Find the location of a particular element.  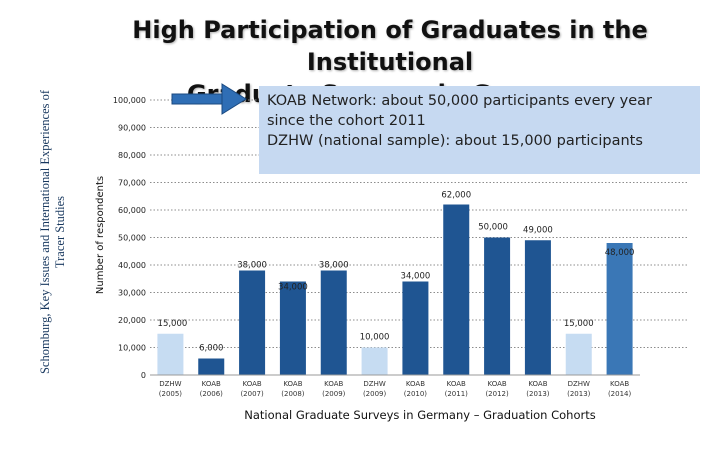

x-tick-label-year: (2006) is located at coordinates (212, 394).